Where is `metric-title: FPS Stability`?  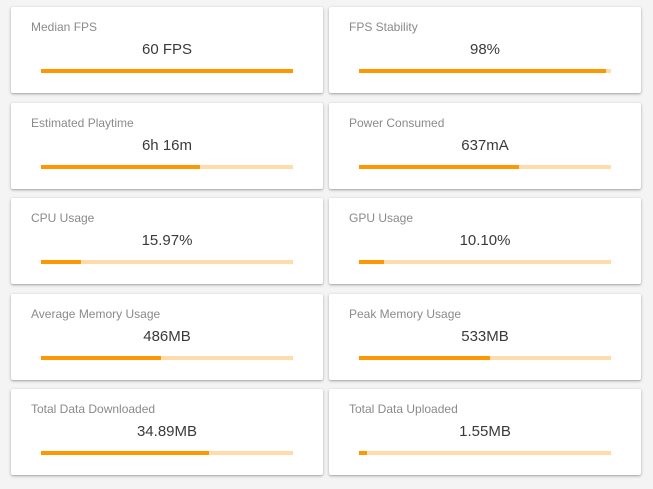
metric-title: FPS Stability is located at coordinates (383, 27).